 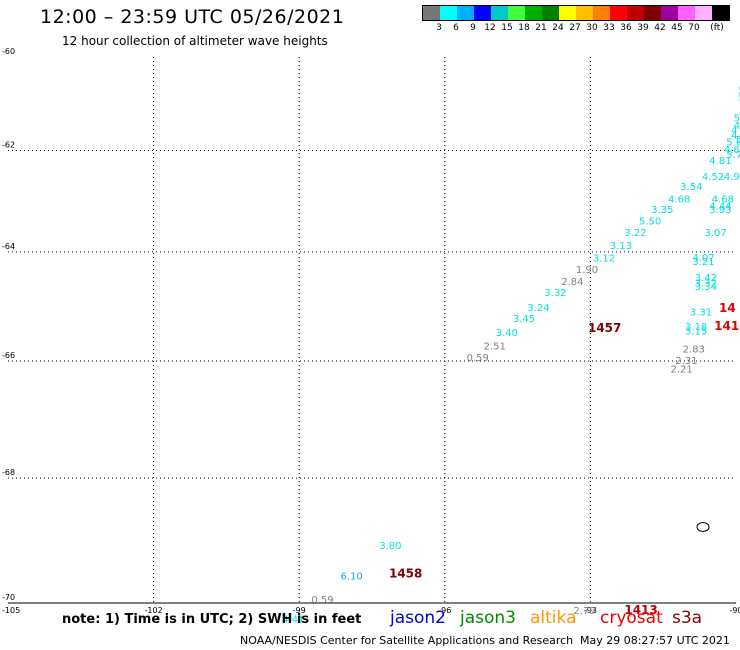 What do you see at coordinates (715, 233) in the screenshot?
I see `swh-label: 3.07` at bounding box center [715, 233].